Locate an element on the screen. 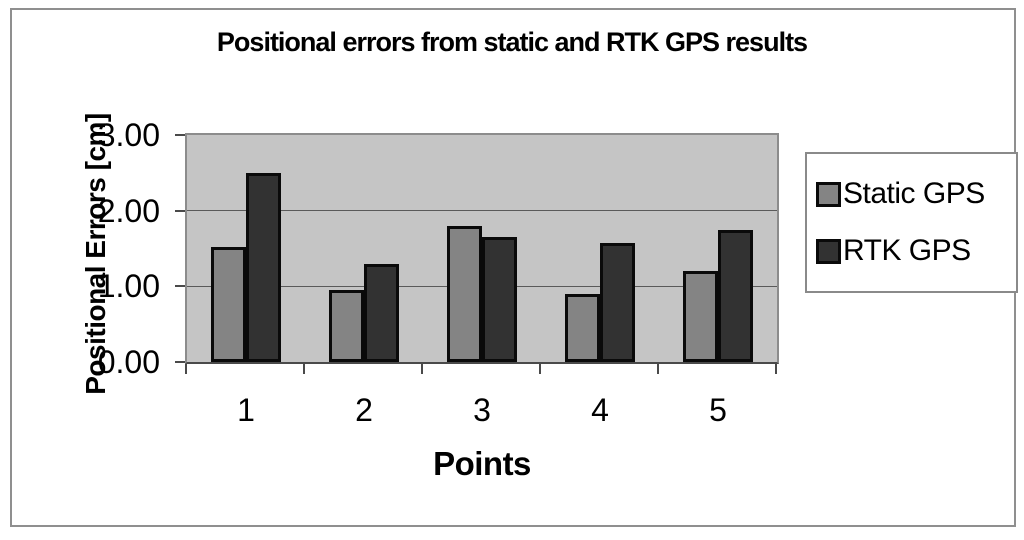  legend: Static GPS RTK GPS is located at coordinates (911, 222).